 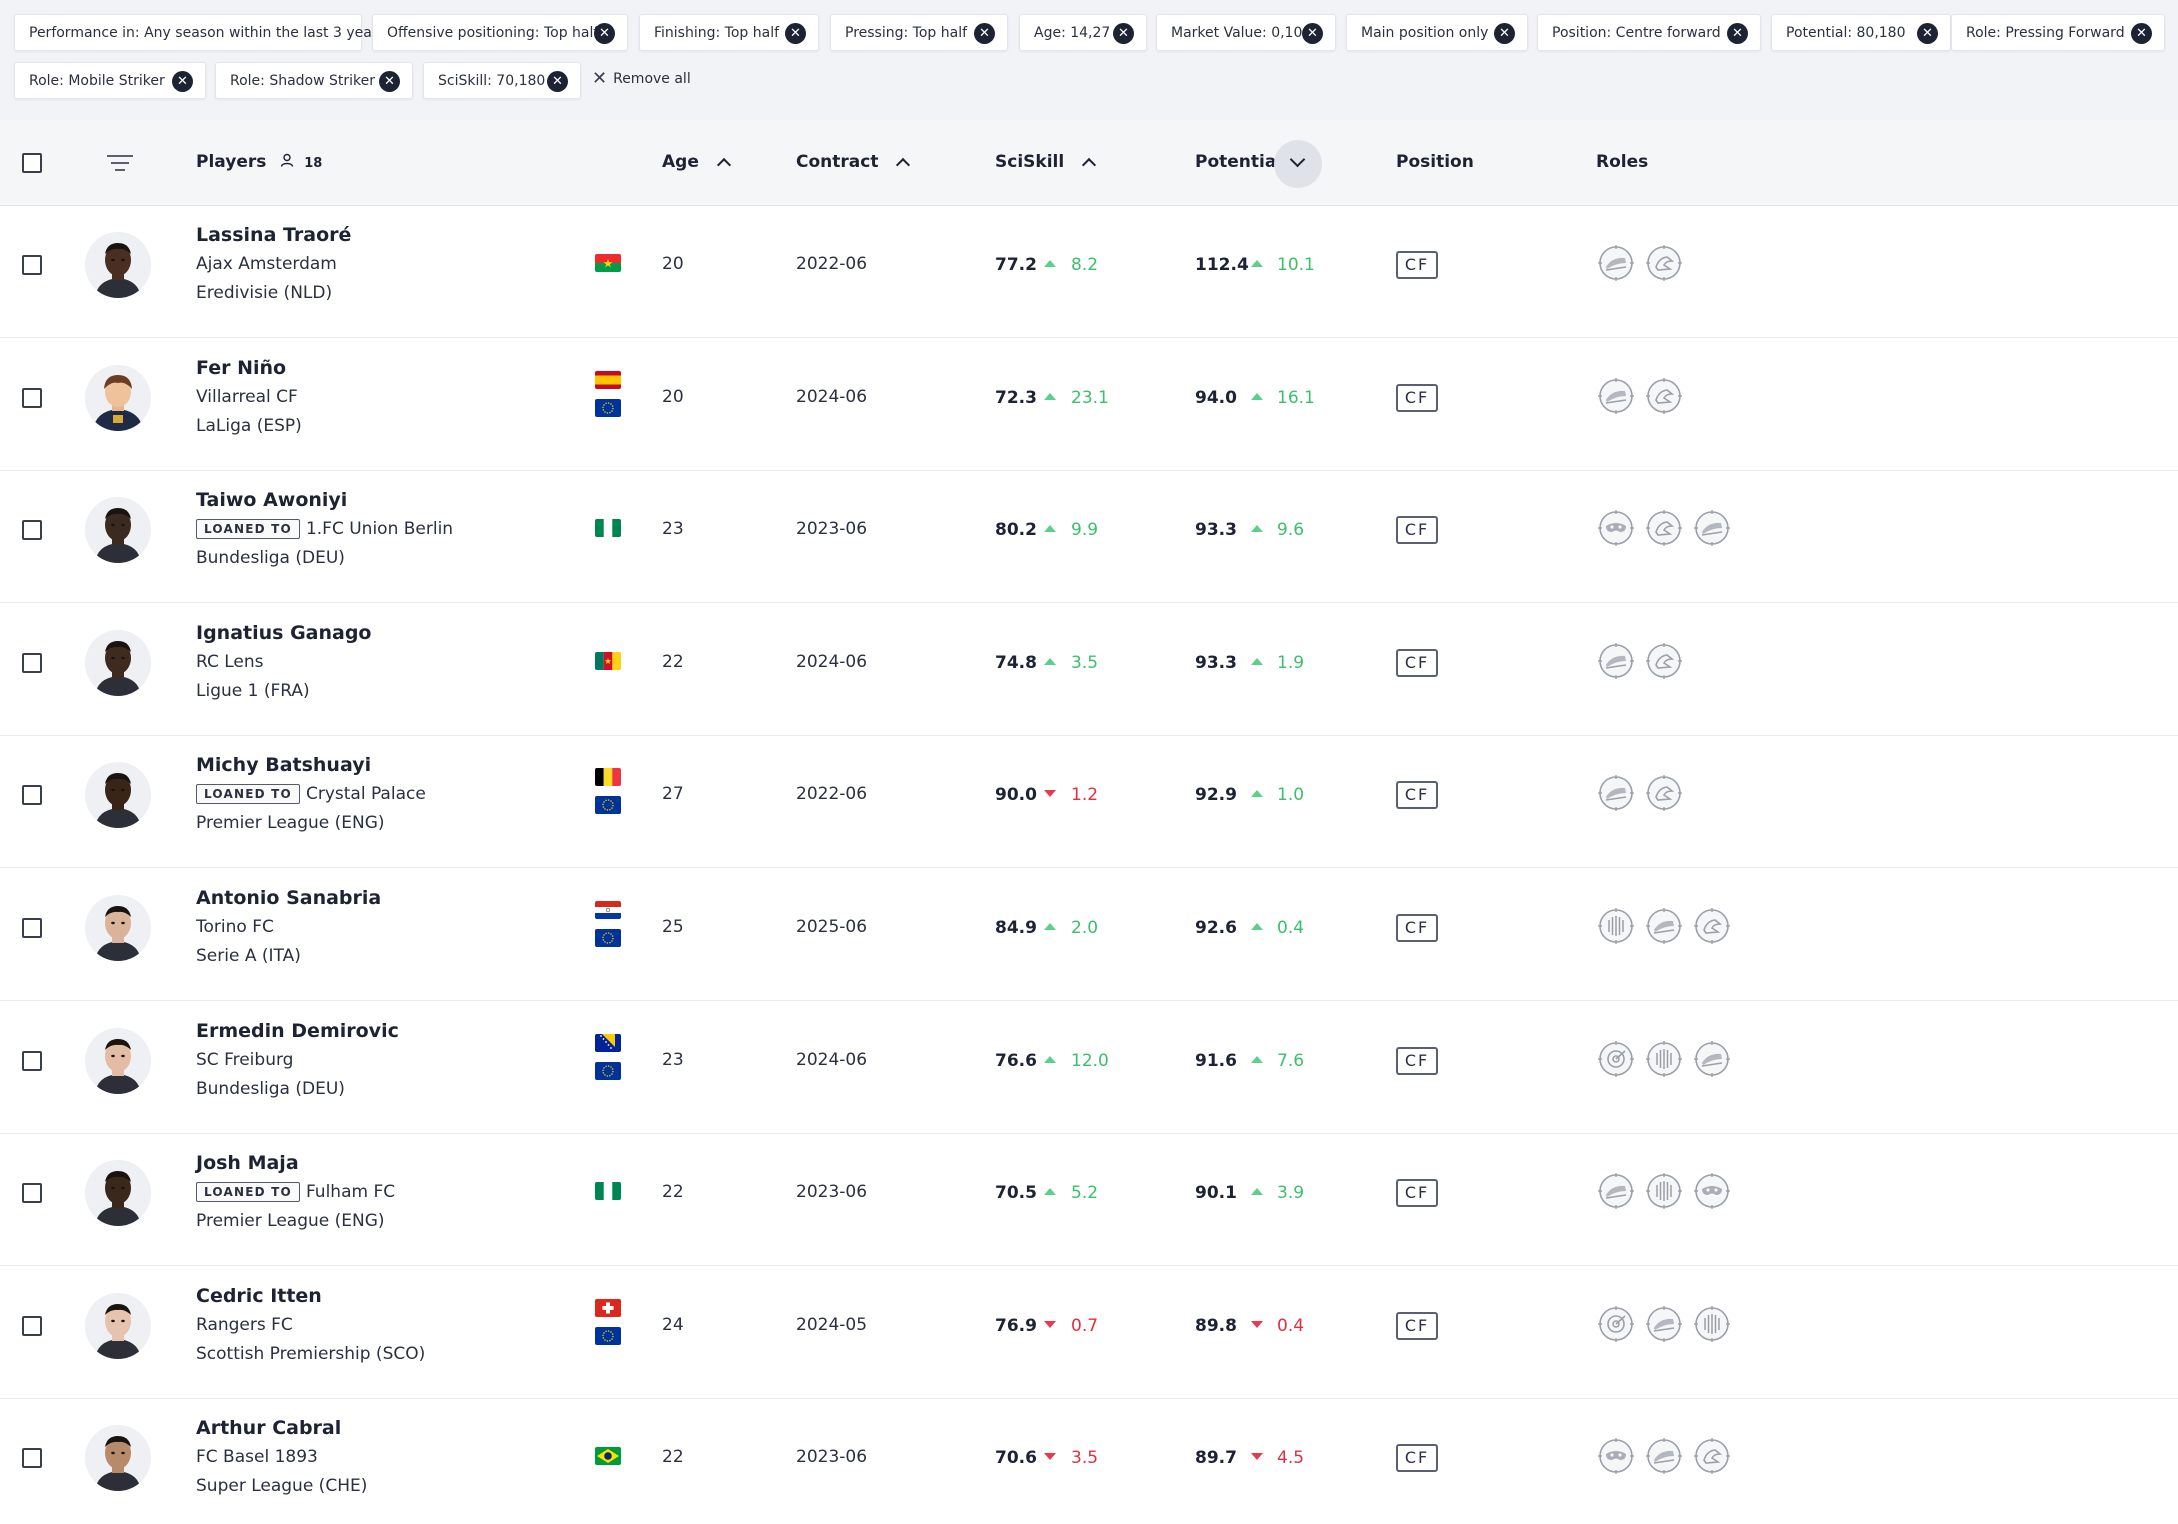 I want to click on player-name: Lassina Traoré, so click(x=274, y=235).